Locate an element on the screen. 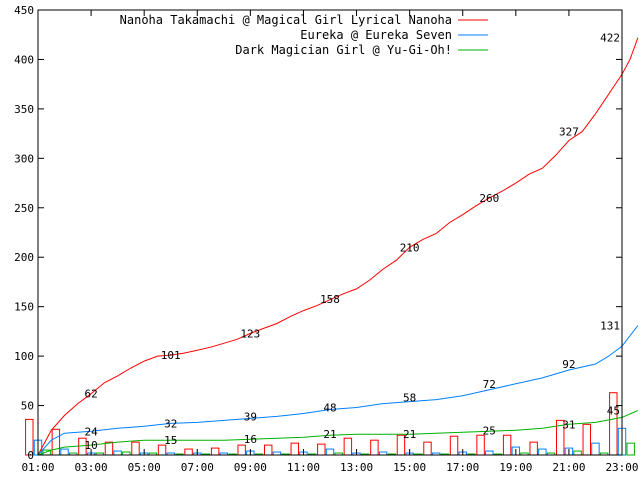 This screenshot has width=640, height=480. data-label: 48 is located at coordinates (329, 408).